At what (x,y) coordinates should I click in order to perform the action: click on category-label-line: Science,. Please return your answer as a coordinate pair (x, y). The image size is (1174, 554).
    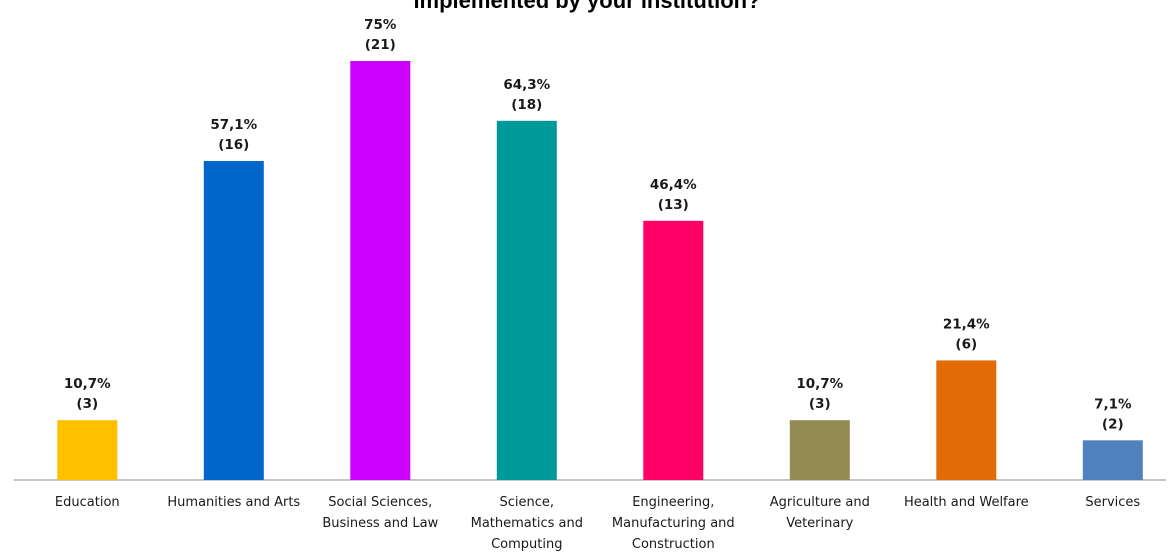
    Looking at the image, I should click on (527, 502).